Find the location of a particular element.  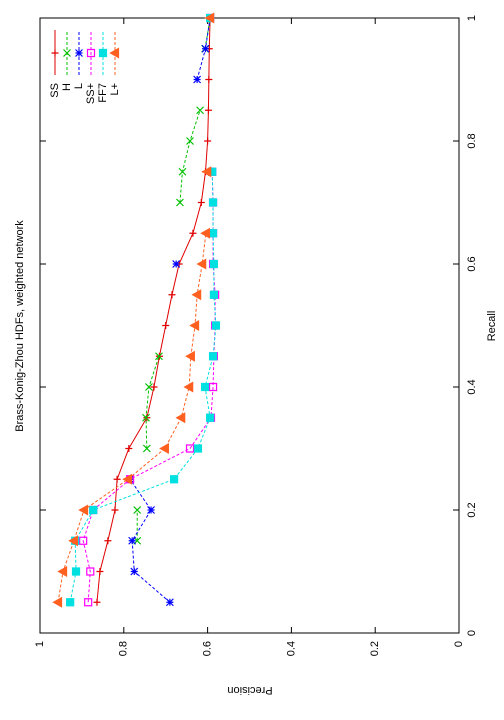

legend-label: L is located at coordinates (79, 86).